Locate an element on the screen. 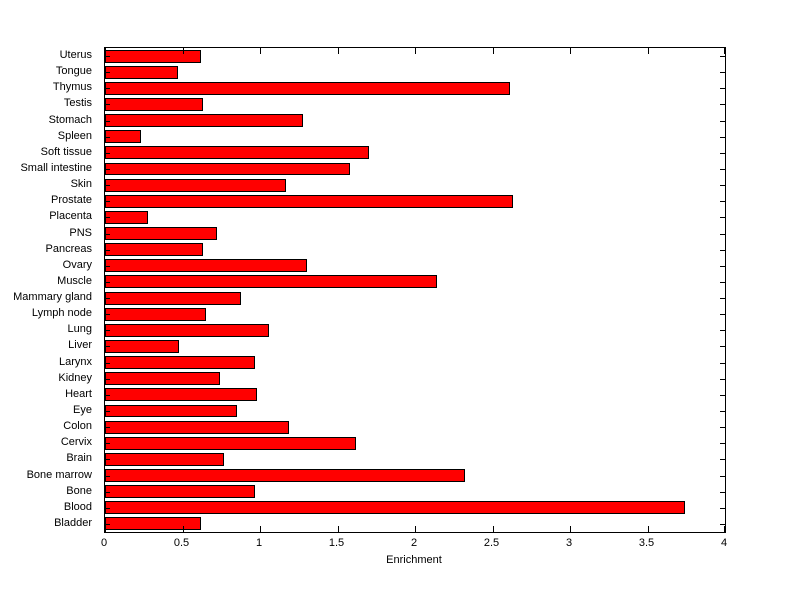 The width and height of the screenshot is (800, 599). ylabel-colon: Colon is located at coordinates (77, 426).